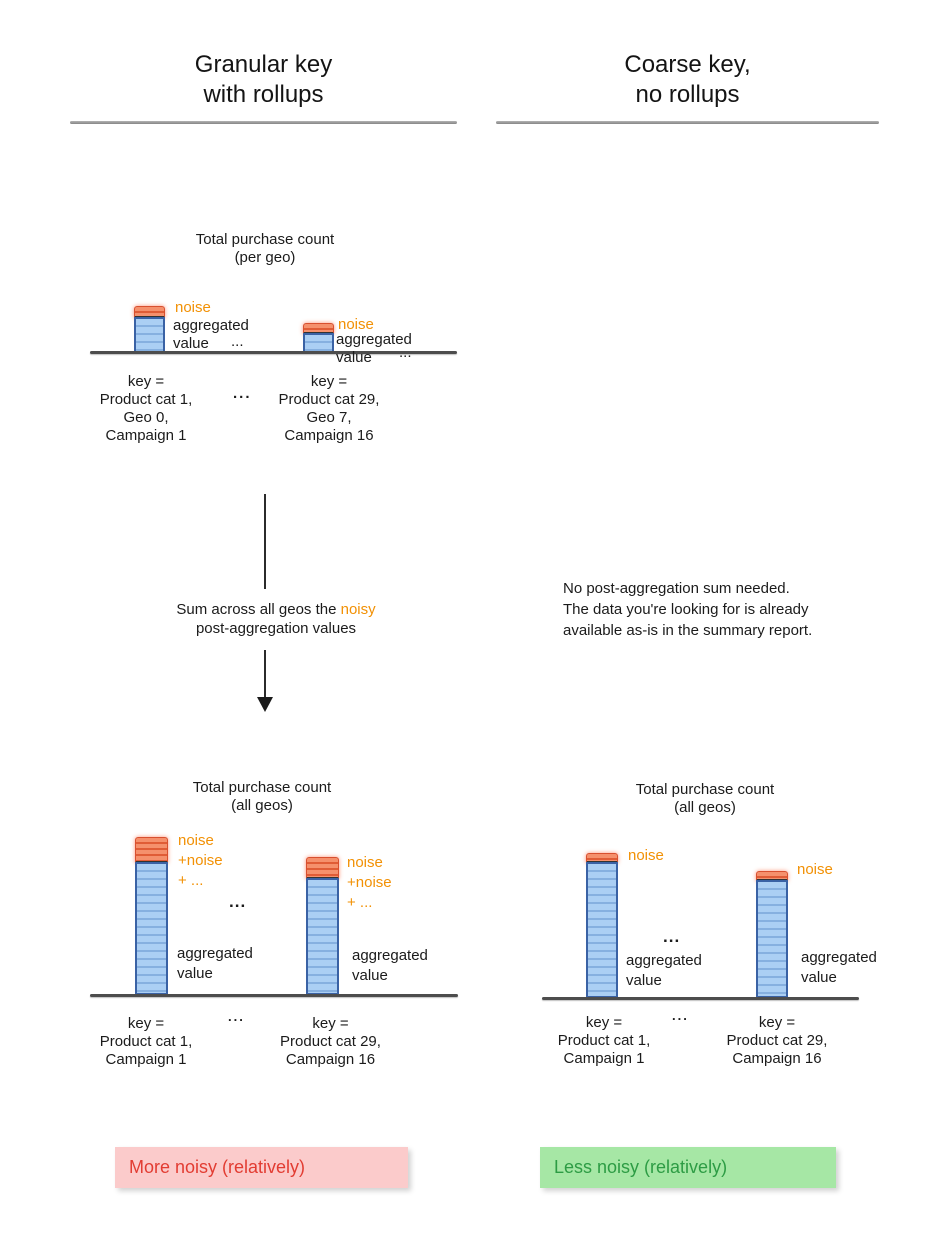 The height and width of the screenshot is (1249, 949). I want to click on chart-title-all-geos-right: Total purchase count (all geos), so click(705, 798).